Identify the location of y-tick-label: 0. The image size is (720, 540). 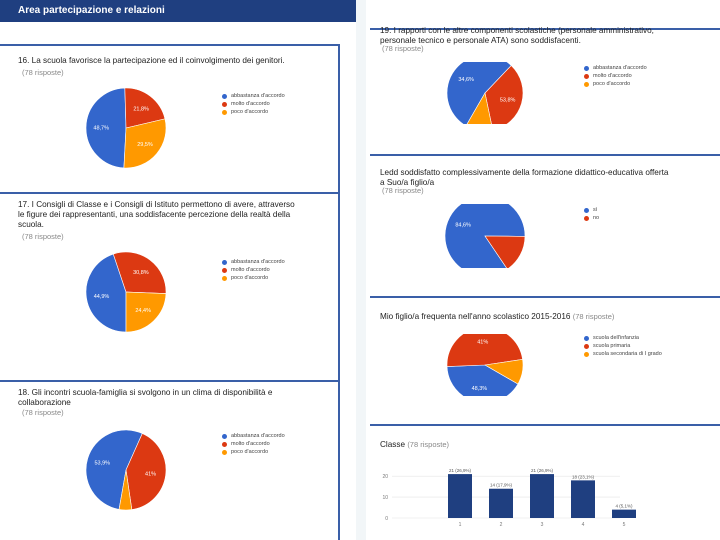
(386, 519).